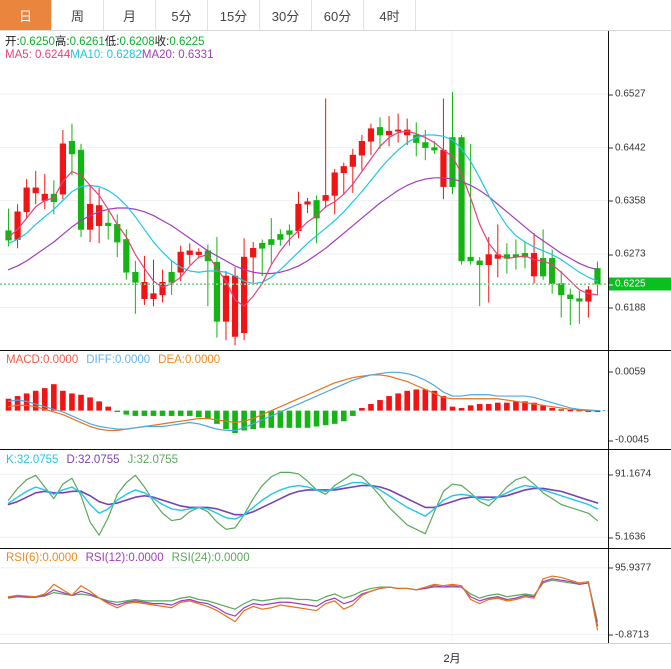 The image size is (671, 670). Describe the element at coordinates (286, 15) in the screenshot. I see `tab-30min: 30分` at that location.